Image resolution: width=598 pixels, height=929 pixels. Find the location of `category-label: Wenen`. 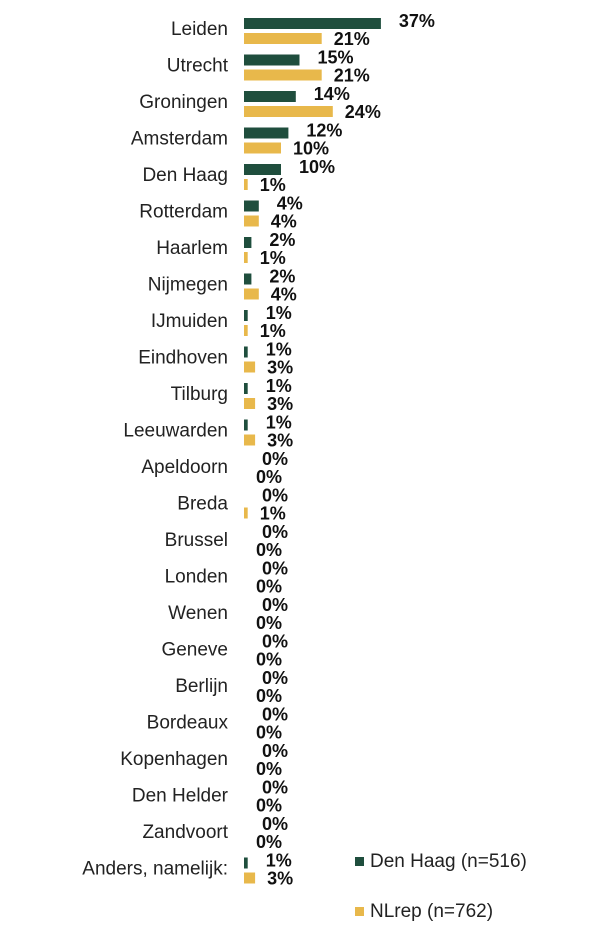

category-label: Wenen is located at coordinates (198, 613).